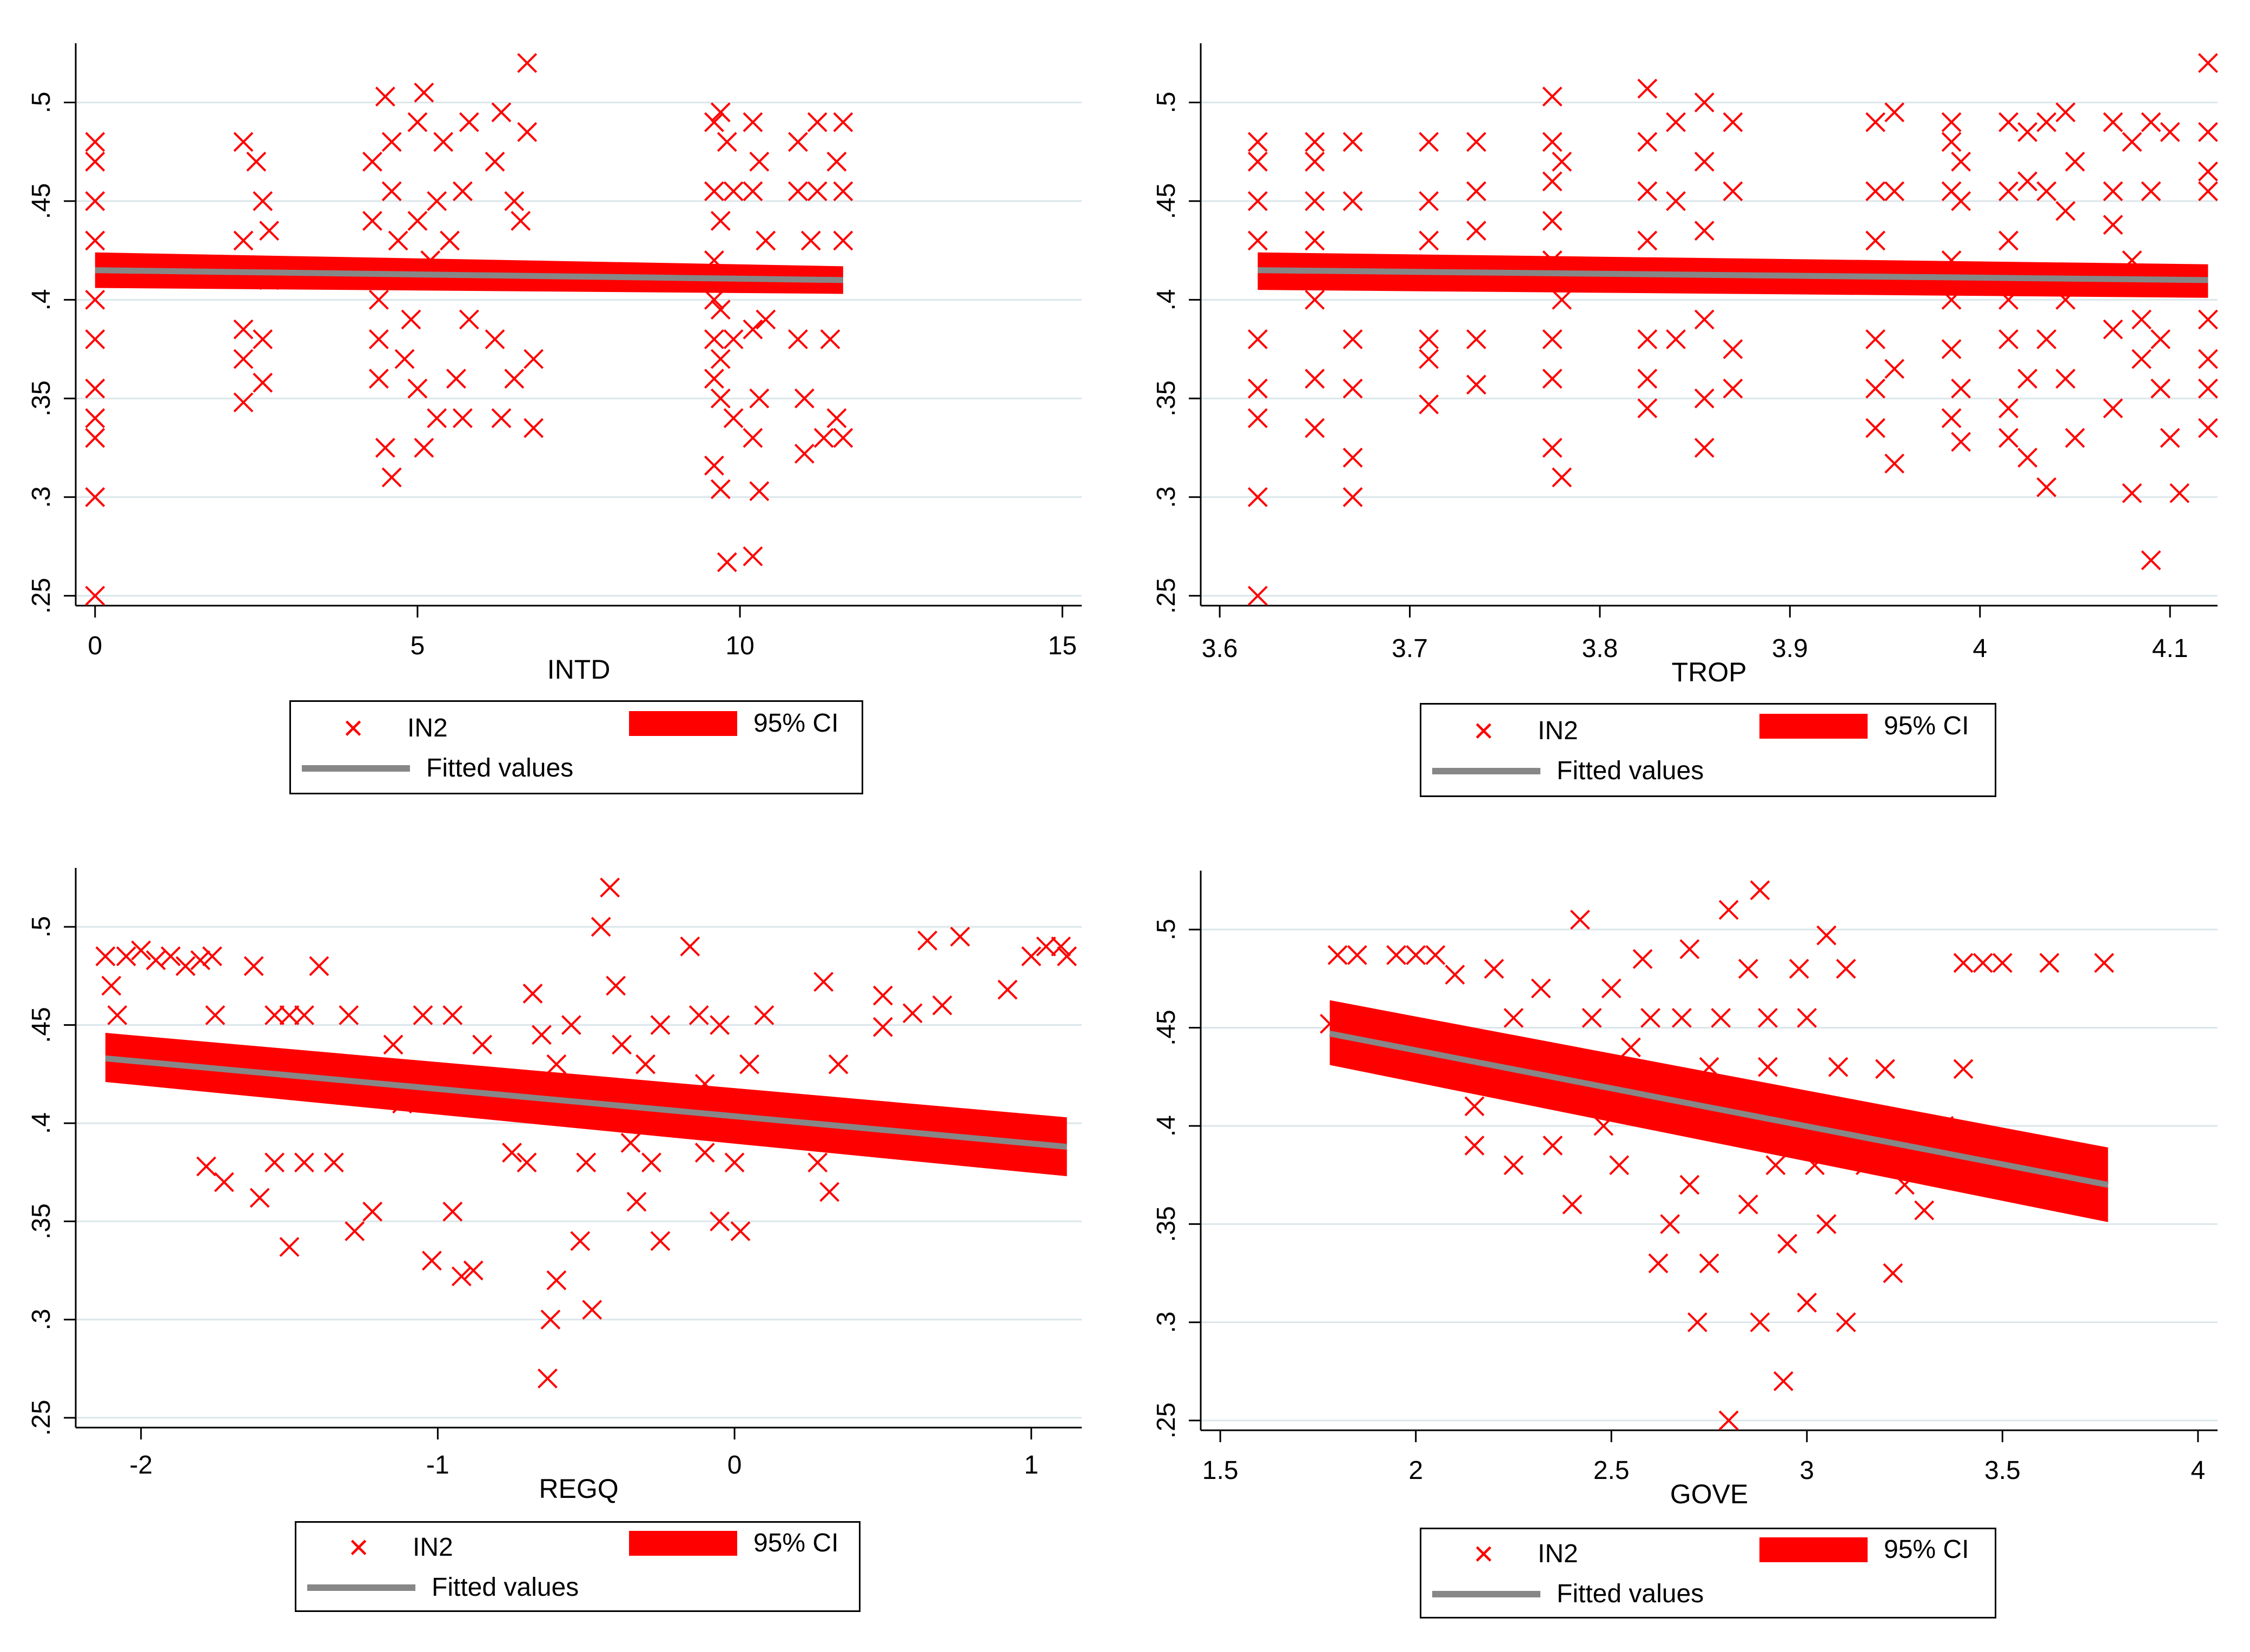 This screenshot has width=2250, height=1652. I want to click on y-tick-label: .25, so click(41, 1417).